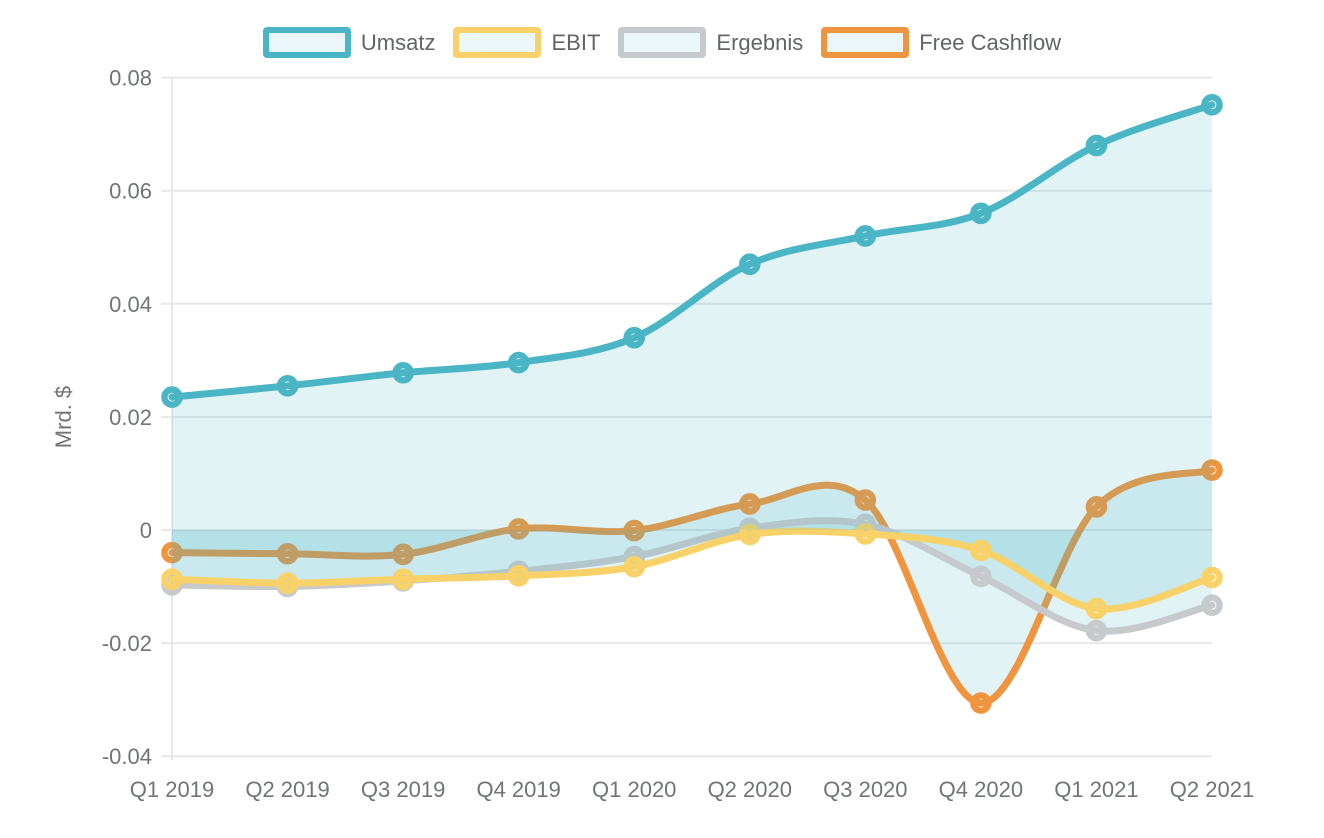 Image resolution: width=1324 pixels, height=838 pixels. Describe the element at coordinates (403, 789) in the screenshot. I see `x-tick-label: Q3 2019` at that location.